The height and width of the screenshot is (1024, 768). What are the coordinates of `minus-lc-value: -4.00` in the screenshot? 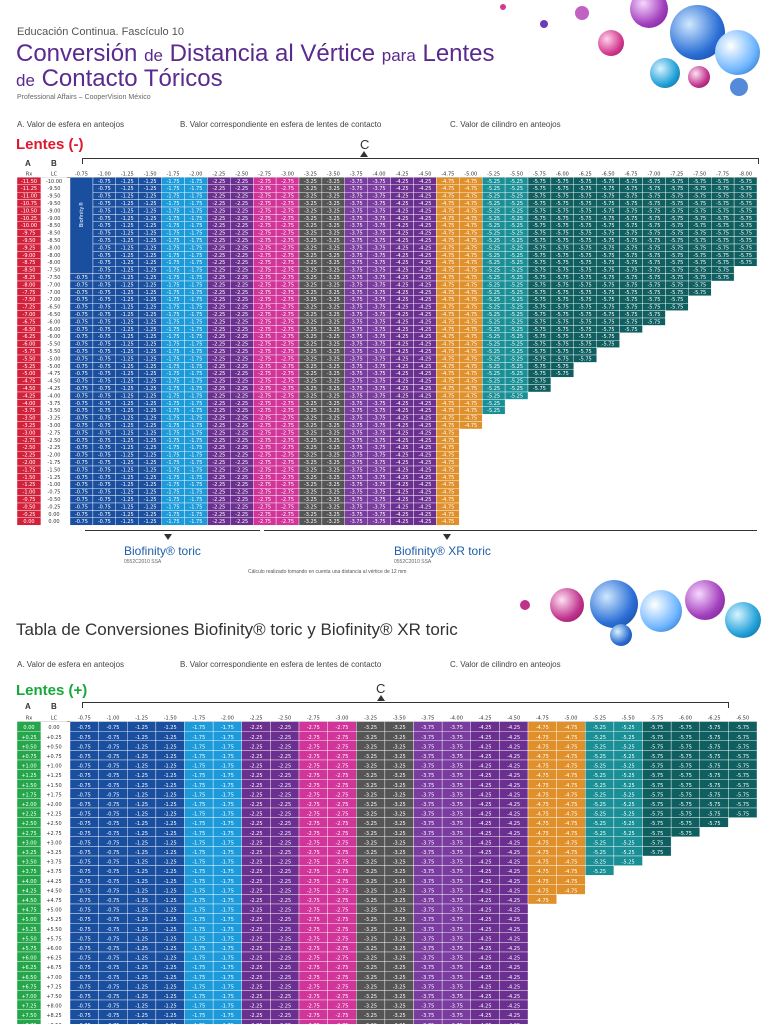 It's located at (54, 396).